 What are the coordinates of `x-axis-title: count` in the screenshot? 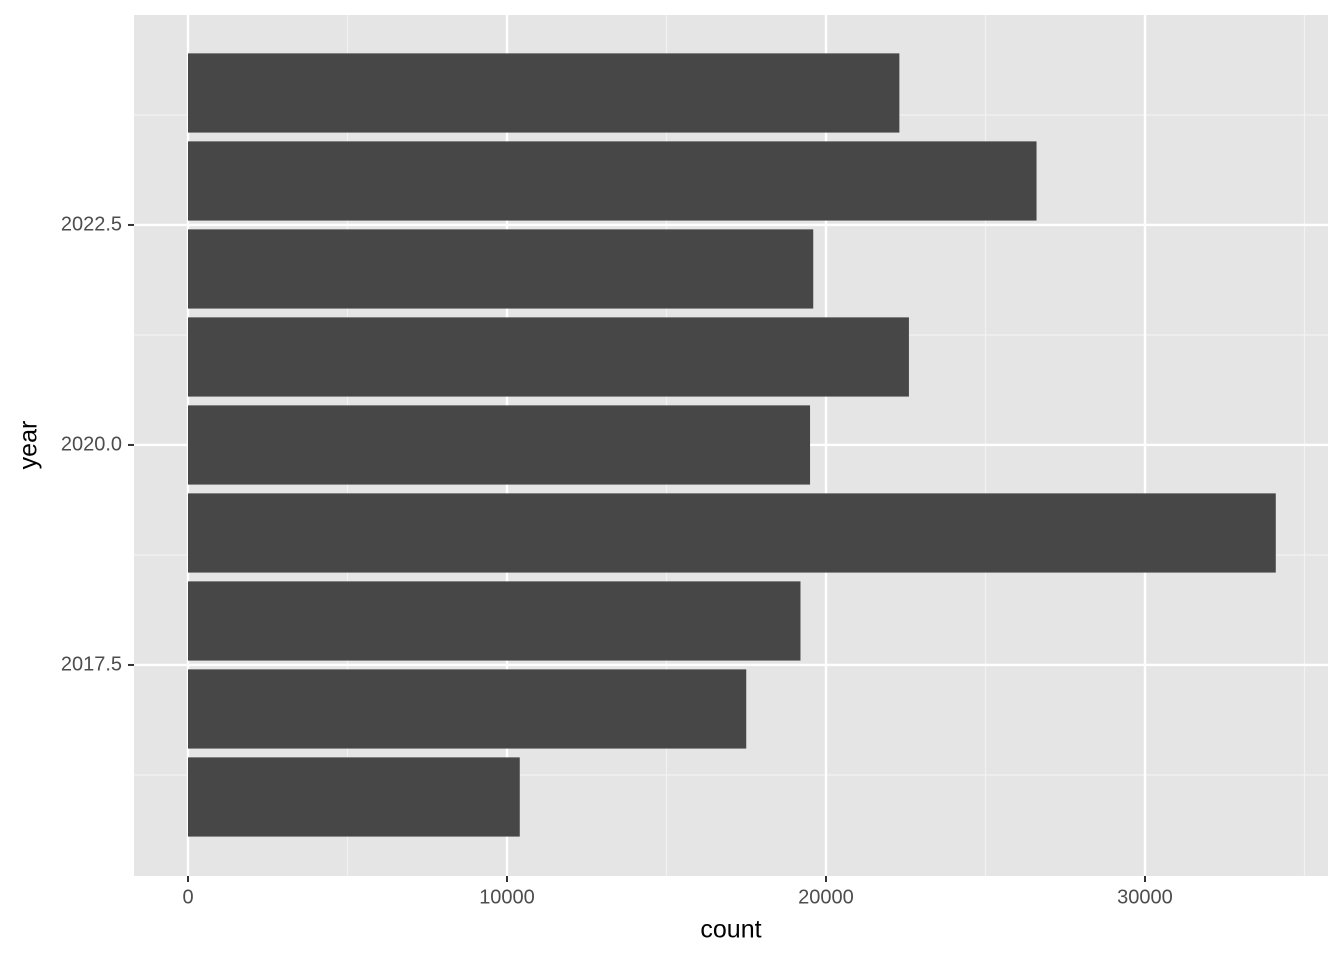 It's located at (730, 930).